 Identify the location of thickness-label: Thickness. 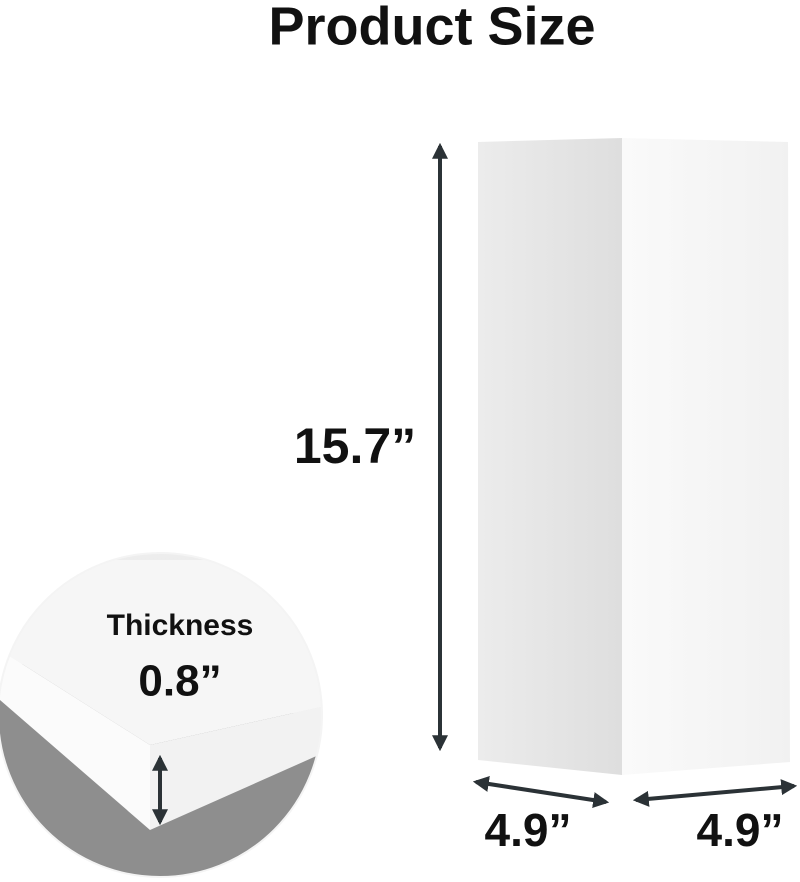
(180, 625).